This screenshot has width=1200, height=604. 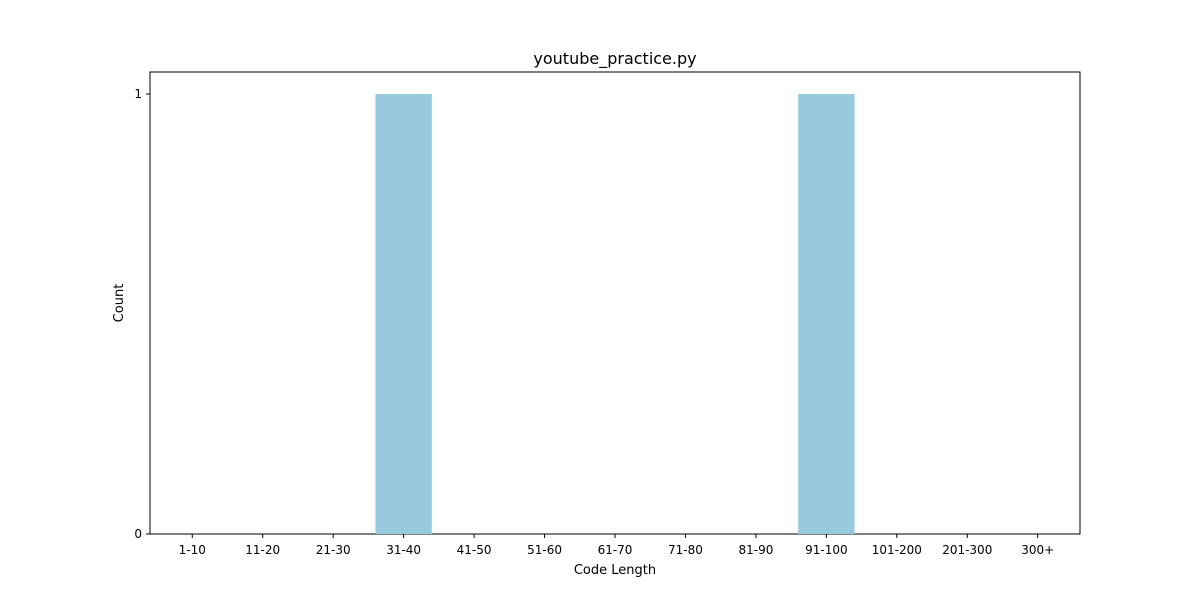 I want to click on y-tick-label: 1, so click(x=138, y=94).